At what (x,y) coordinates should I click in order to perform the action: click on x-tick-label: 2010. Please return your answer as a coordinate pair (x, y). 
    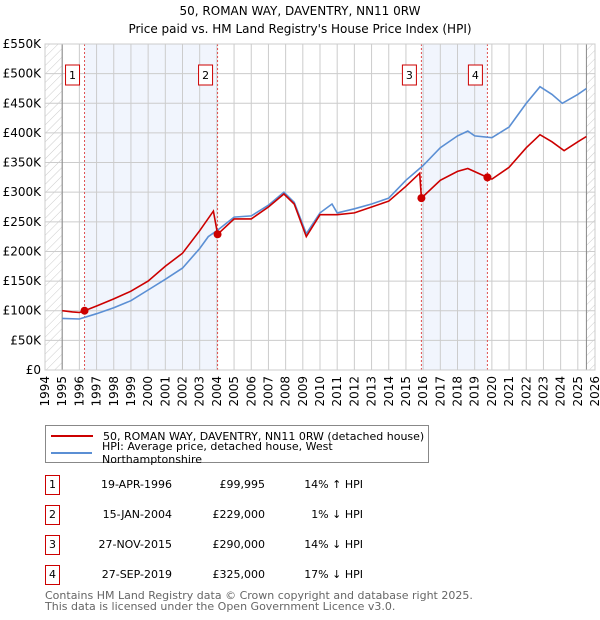
    Looking at the image, I should click on (320, 391).